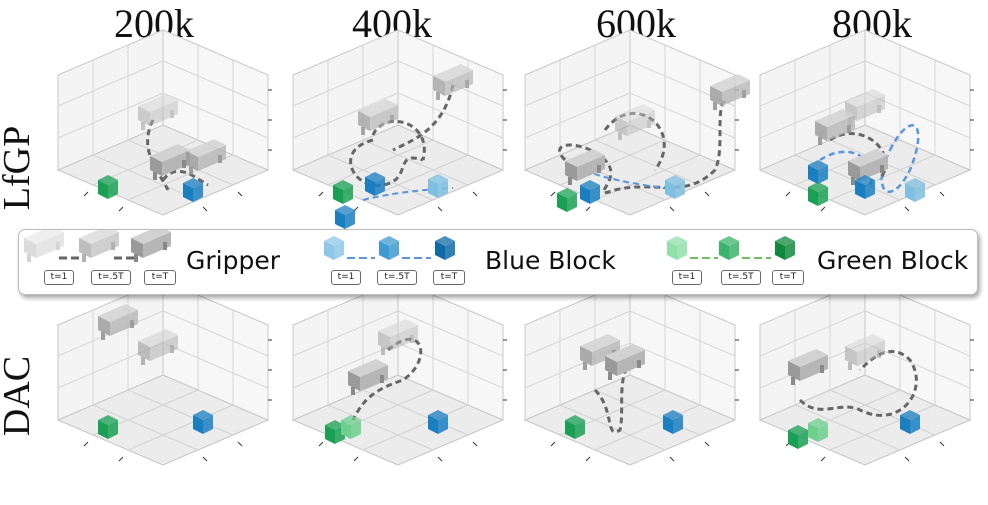 Image resolution: width=988 pixels, height=505 pixels. What do you see at coordinates (788, 277) in the screenshot?
I see `legend-green-t-final: t=T` at bounding box center [788, 277].